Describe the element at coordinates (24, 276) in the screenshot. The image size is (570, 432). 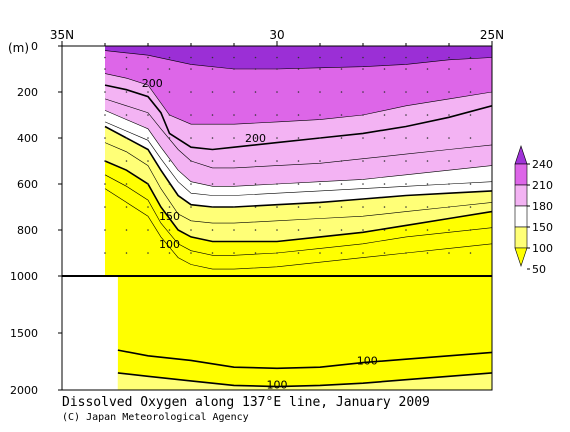
I see `y-tick-label: 1000` at that location.